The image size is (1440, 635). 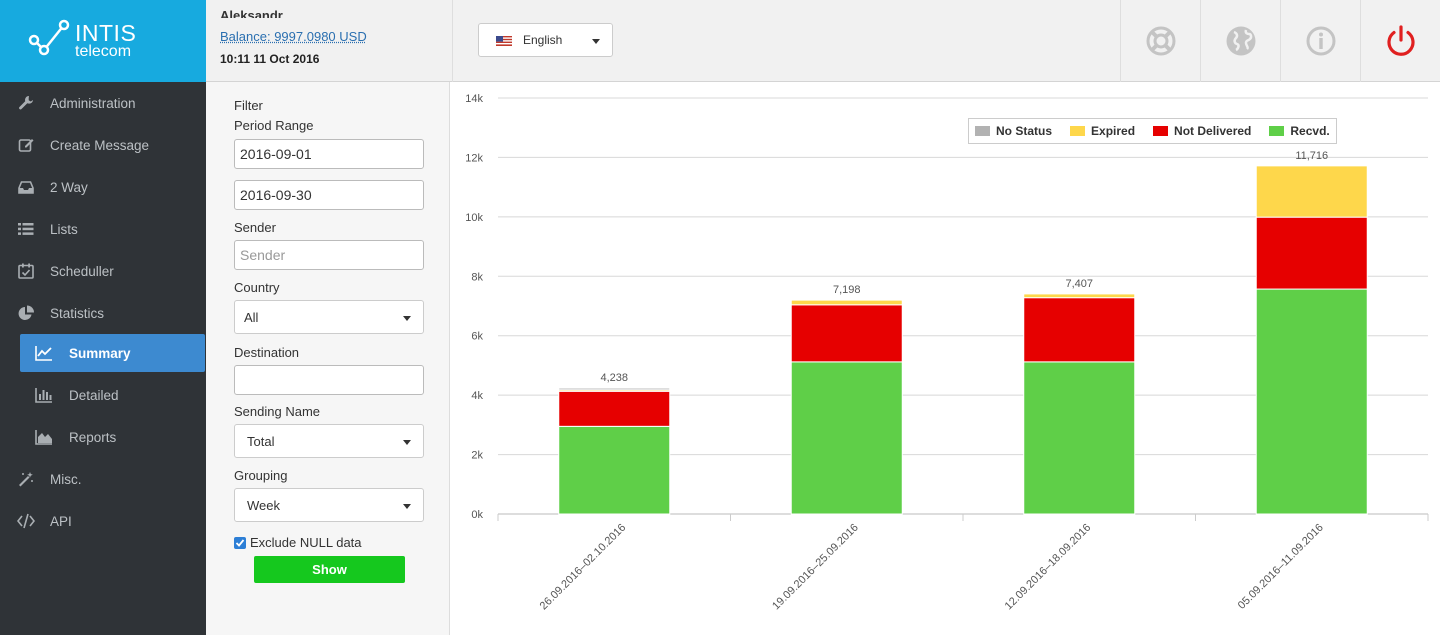 What do you see at coordinates (474, 158) in the screenshot?
I see `y-tick-label: 12k` at bounding box center [474, 158].